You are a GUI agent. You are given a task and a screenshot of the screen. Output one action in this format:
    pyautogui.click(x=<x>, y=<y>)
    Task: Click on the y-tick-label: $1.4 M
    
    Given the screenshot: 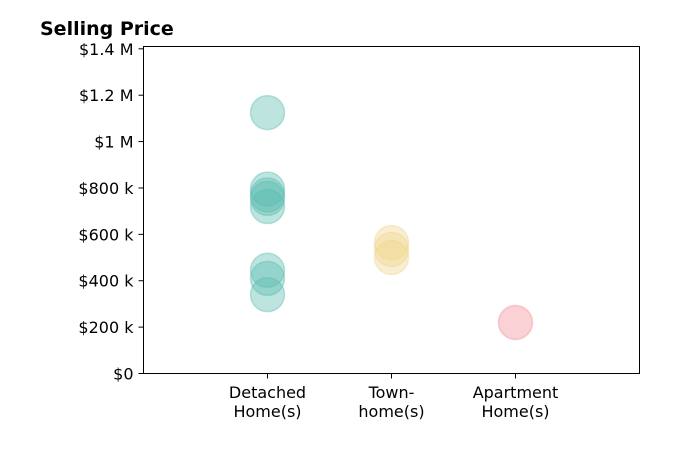 What is the action you would take?
    pyautogui.click(x=106, y=49)
    